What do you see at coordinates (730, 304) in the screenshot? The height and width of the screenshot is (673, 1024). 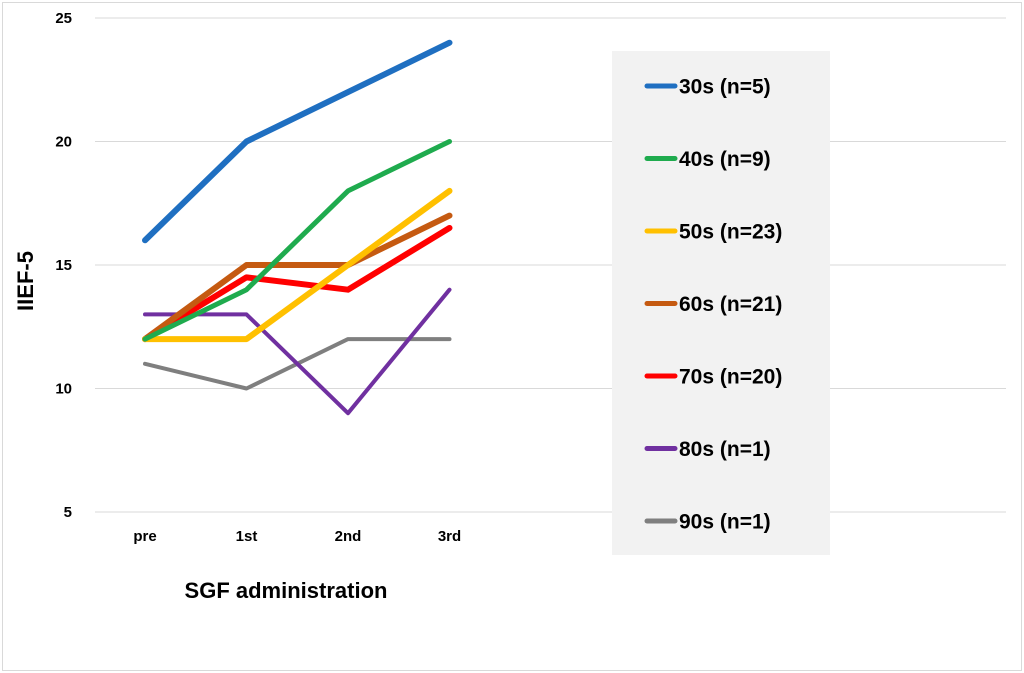 I see `legend-label: 60s (n=21)` at bounding box center [730, 304].